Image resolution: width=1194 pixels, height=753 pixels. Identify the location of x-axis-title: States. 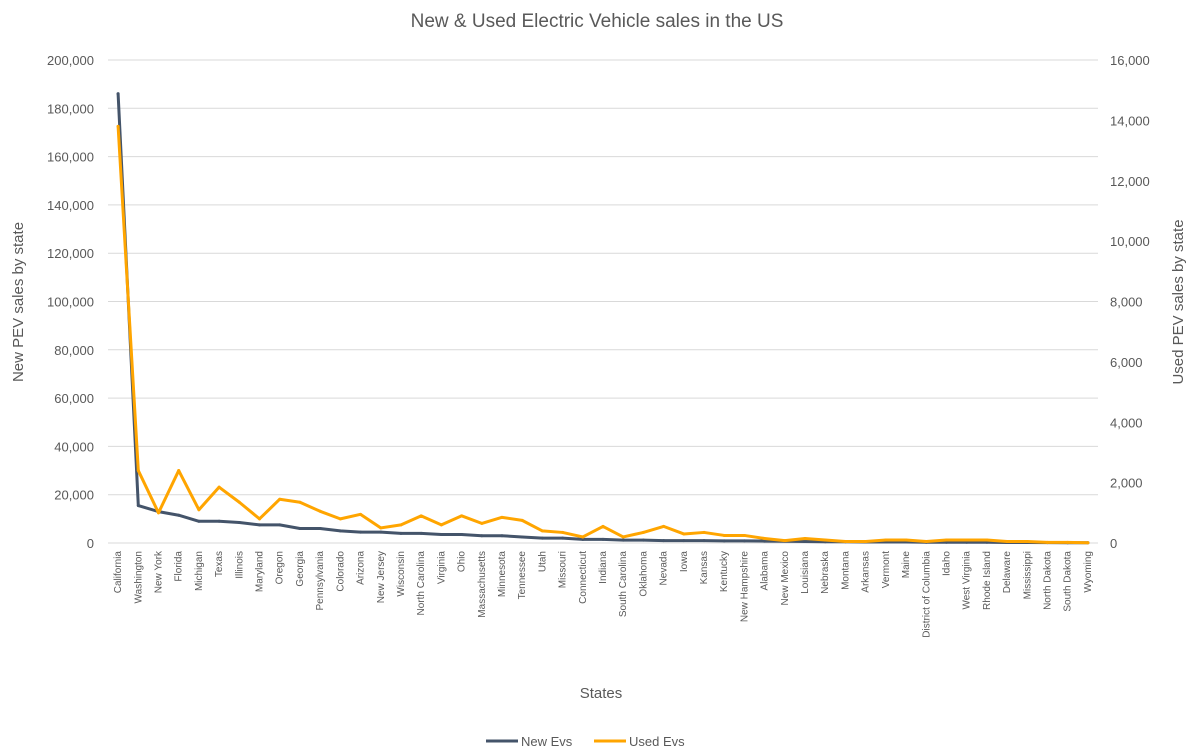
(601, 693).